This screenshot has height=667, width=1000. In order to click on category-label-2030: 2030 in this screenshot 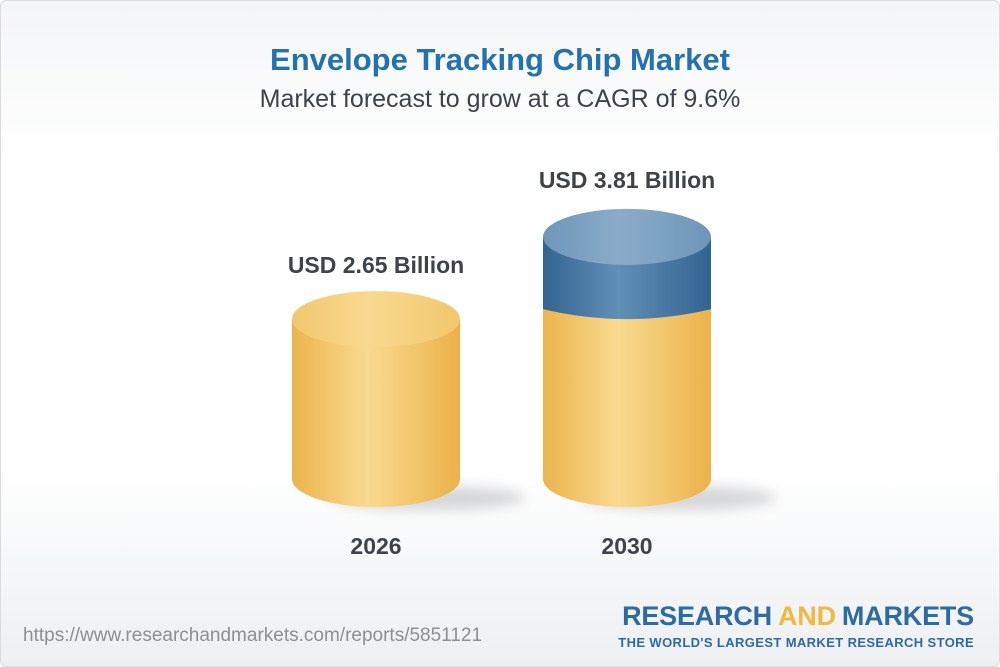, I will do `click(627, 546)`.